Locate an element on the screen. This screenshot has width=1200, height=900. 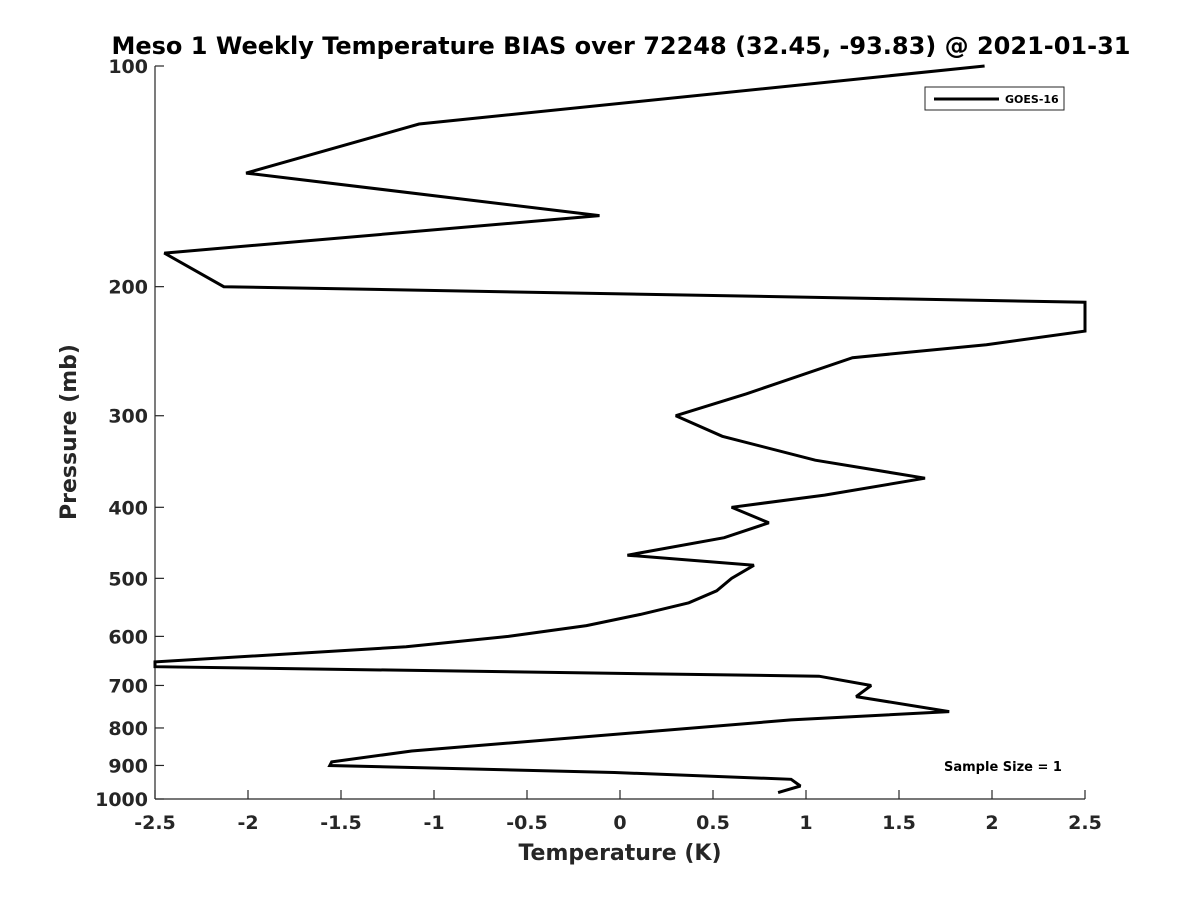
y-tick-label: 1000 is located at coordinates (121, 800).